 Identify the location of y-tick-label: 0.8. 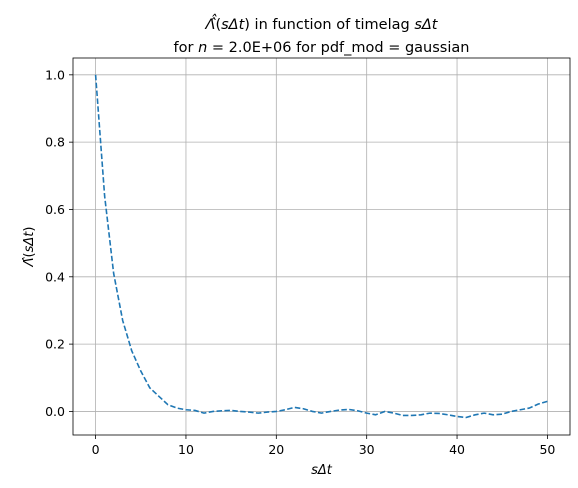
(55, 142).